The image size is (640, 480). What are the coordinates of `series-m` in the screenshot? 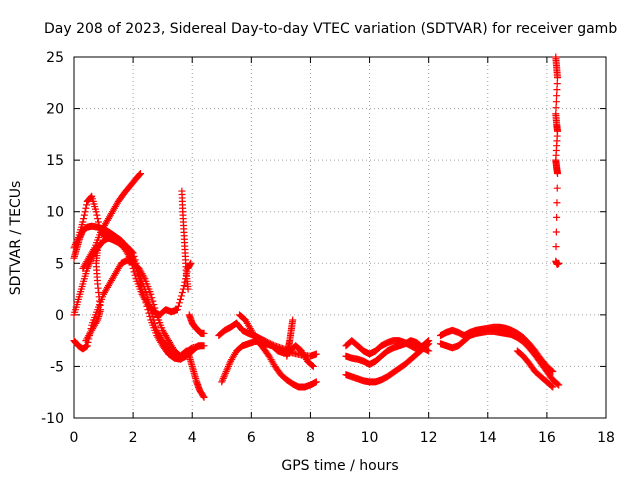 It's located at (290, 338).